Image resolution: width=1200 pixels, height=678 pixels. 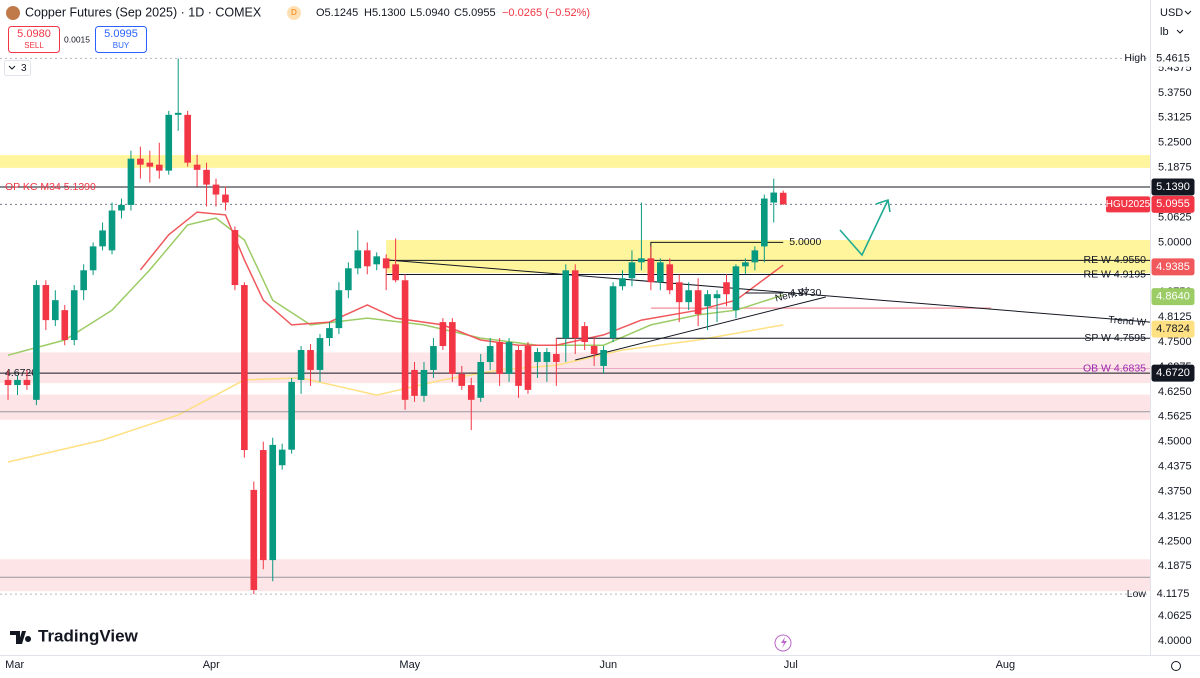 I want to click on settings-icon, so click(x=1176, y=666).